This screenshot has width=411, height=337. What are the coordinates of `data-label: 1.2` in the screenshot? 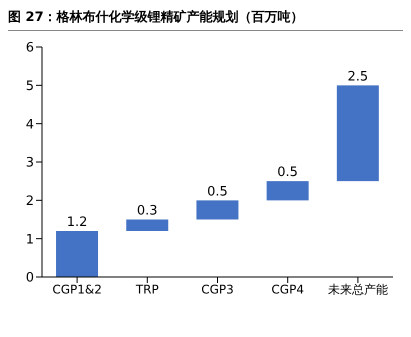 It's located at (77, 222).